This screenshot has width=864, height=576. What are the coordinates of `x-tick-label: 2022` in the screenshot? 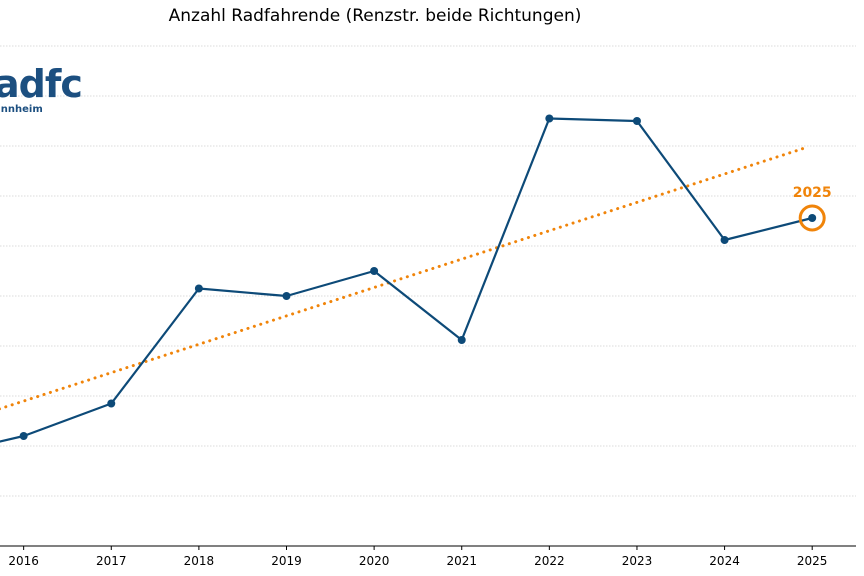 It's located at (549, 561).